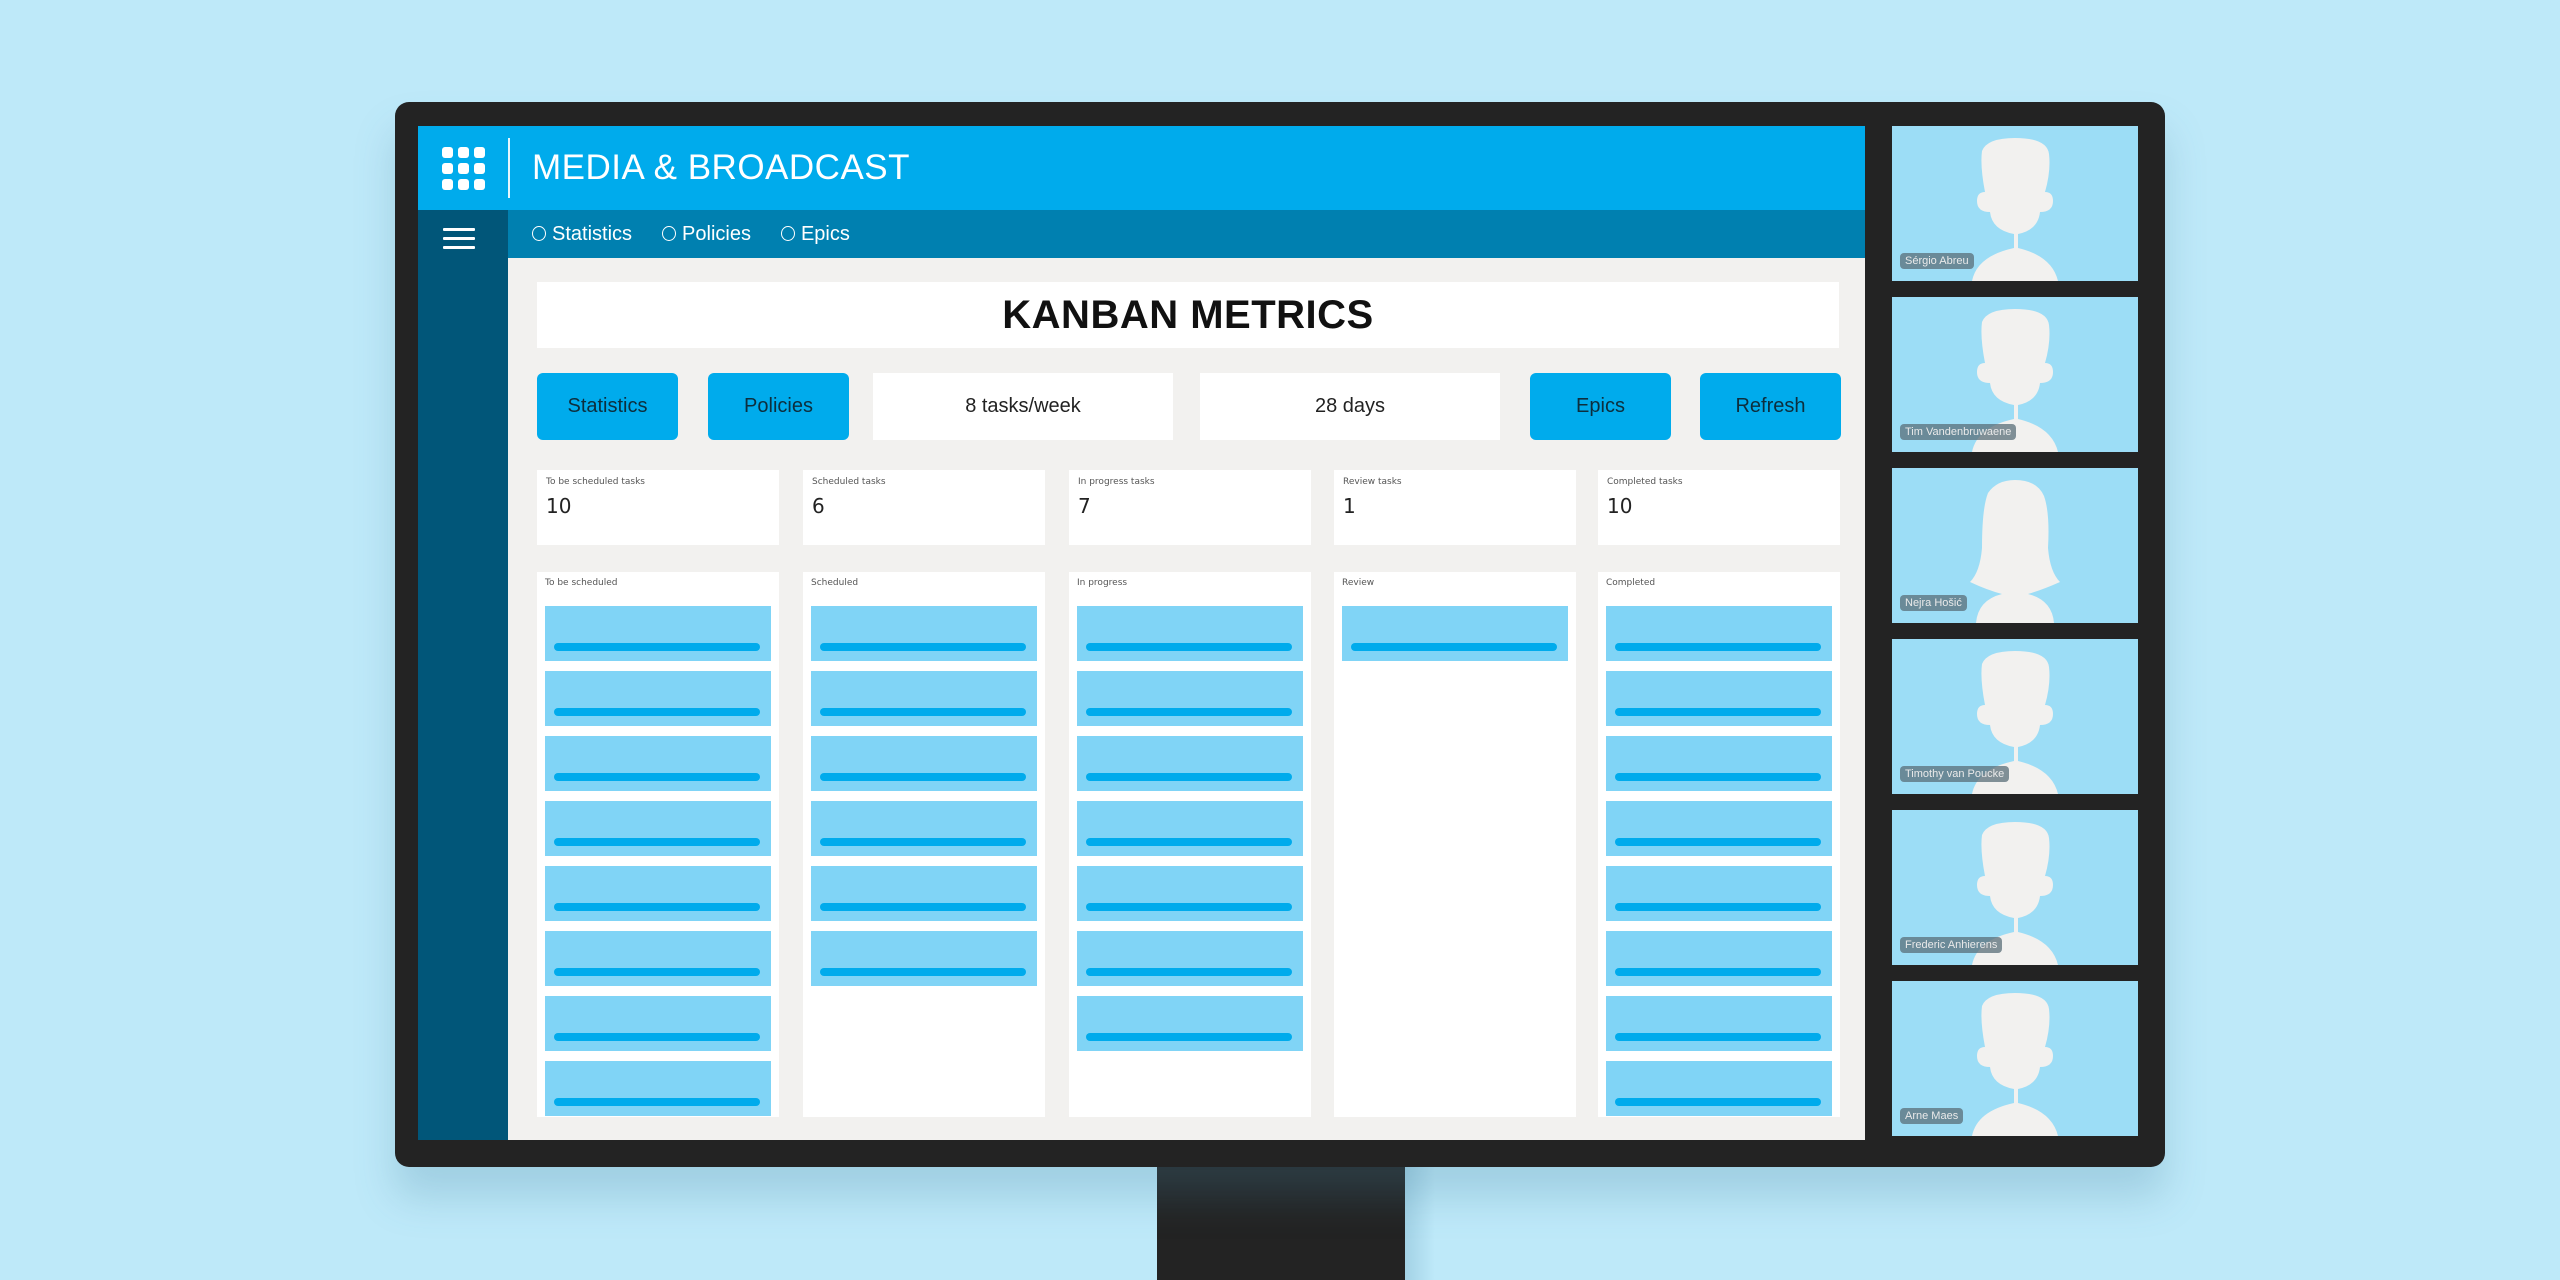 This screenshot has height=1280, width=2560. Describe the element at coordinates (778, 406) in the screenshot. I see `policies-button: Policies` at that location.